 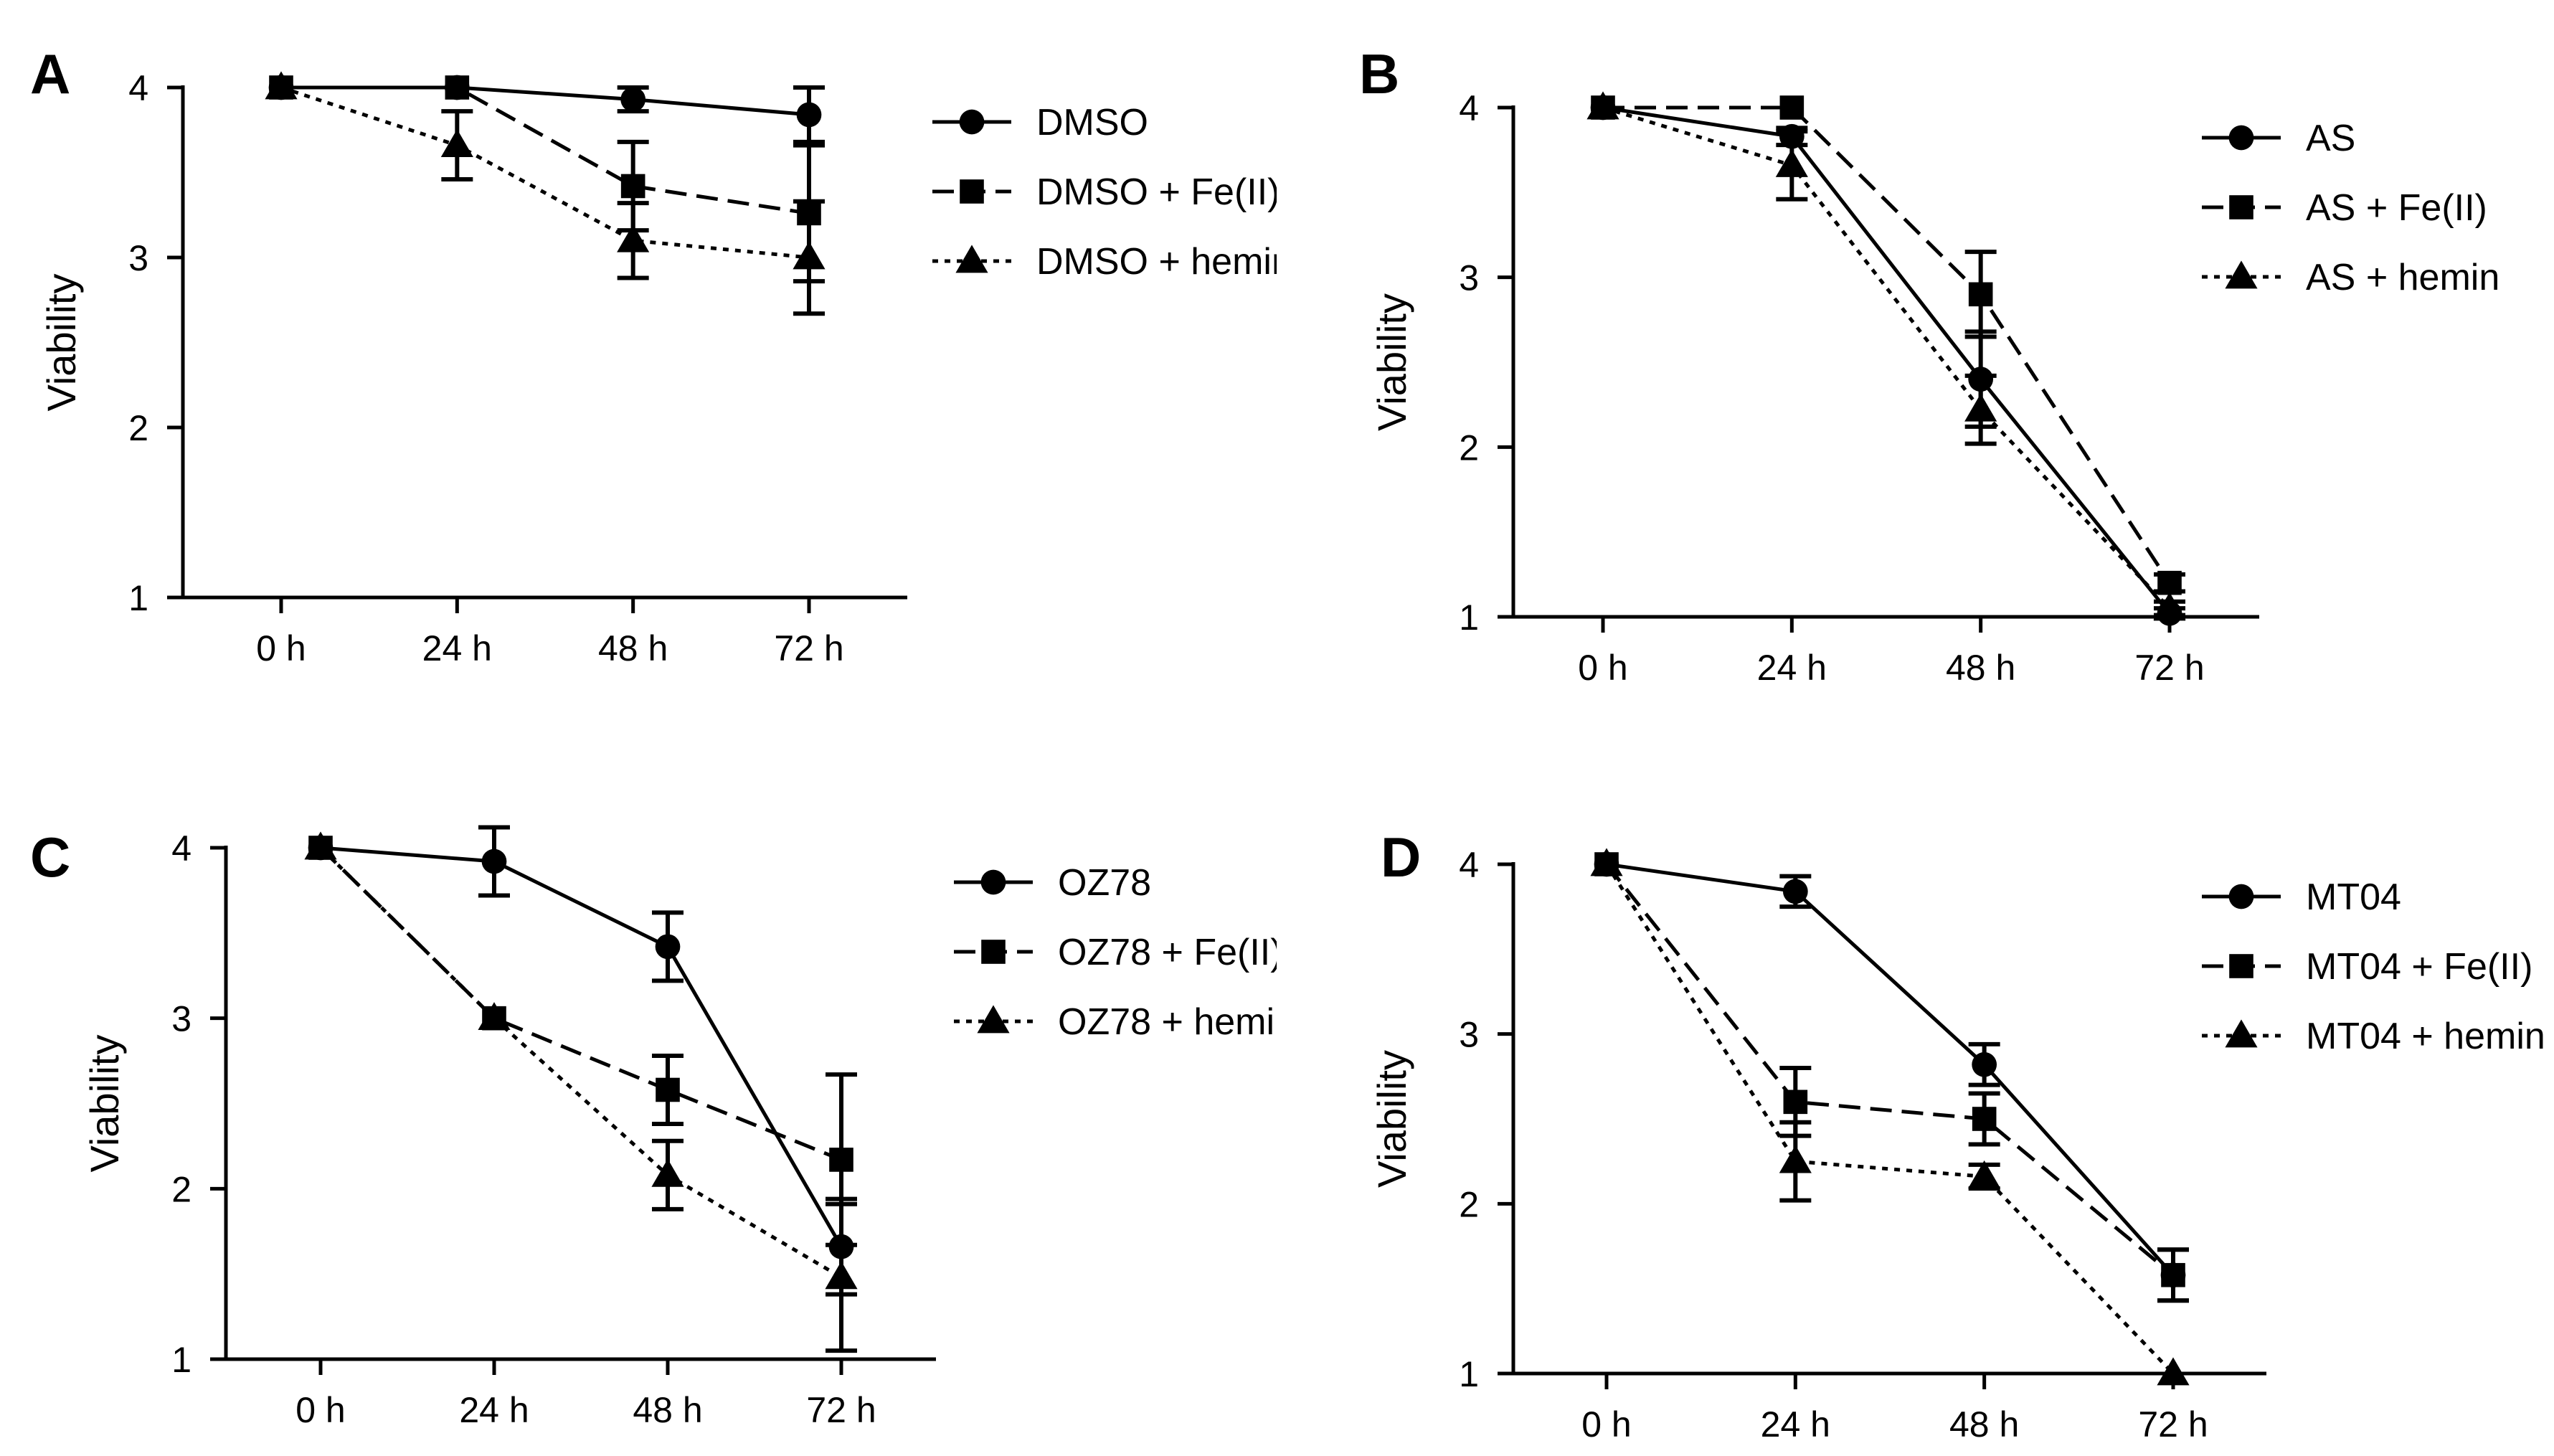 I want to click on y-tick-label-c: 4, so click(x=181, y=848).